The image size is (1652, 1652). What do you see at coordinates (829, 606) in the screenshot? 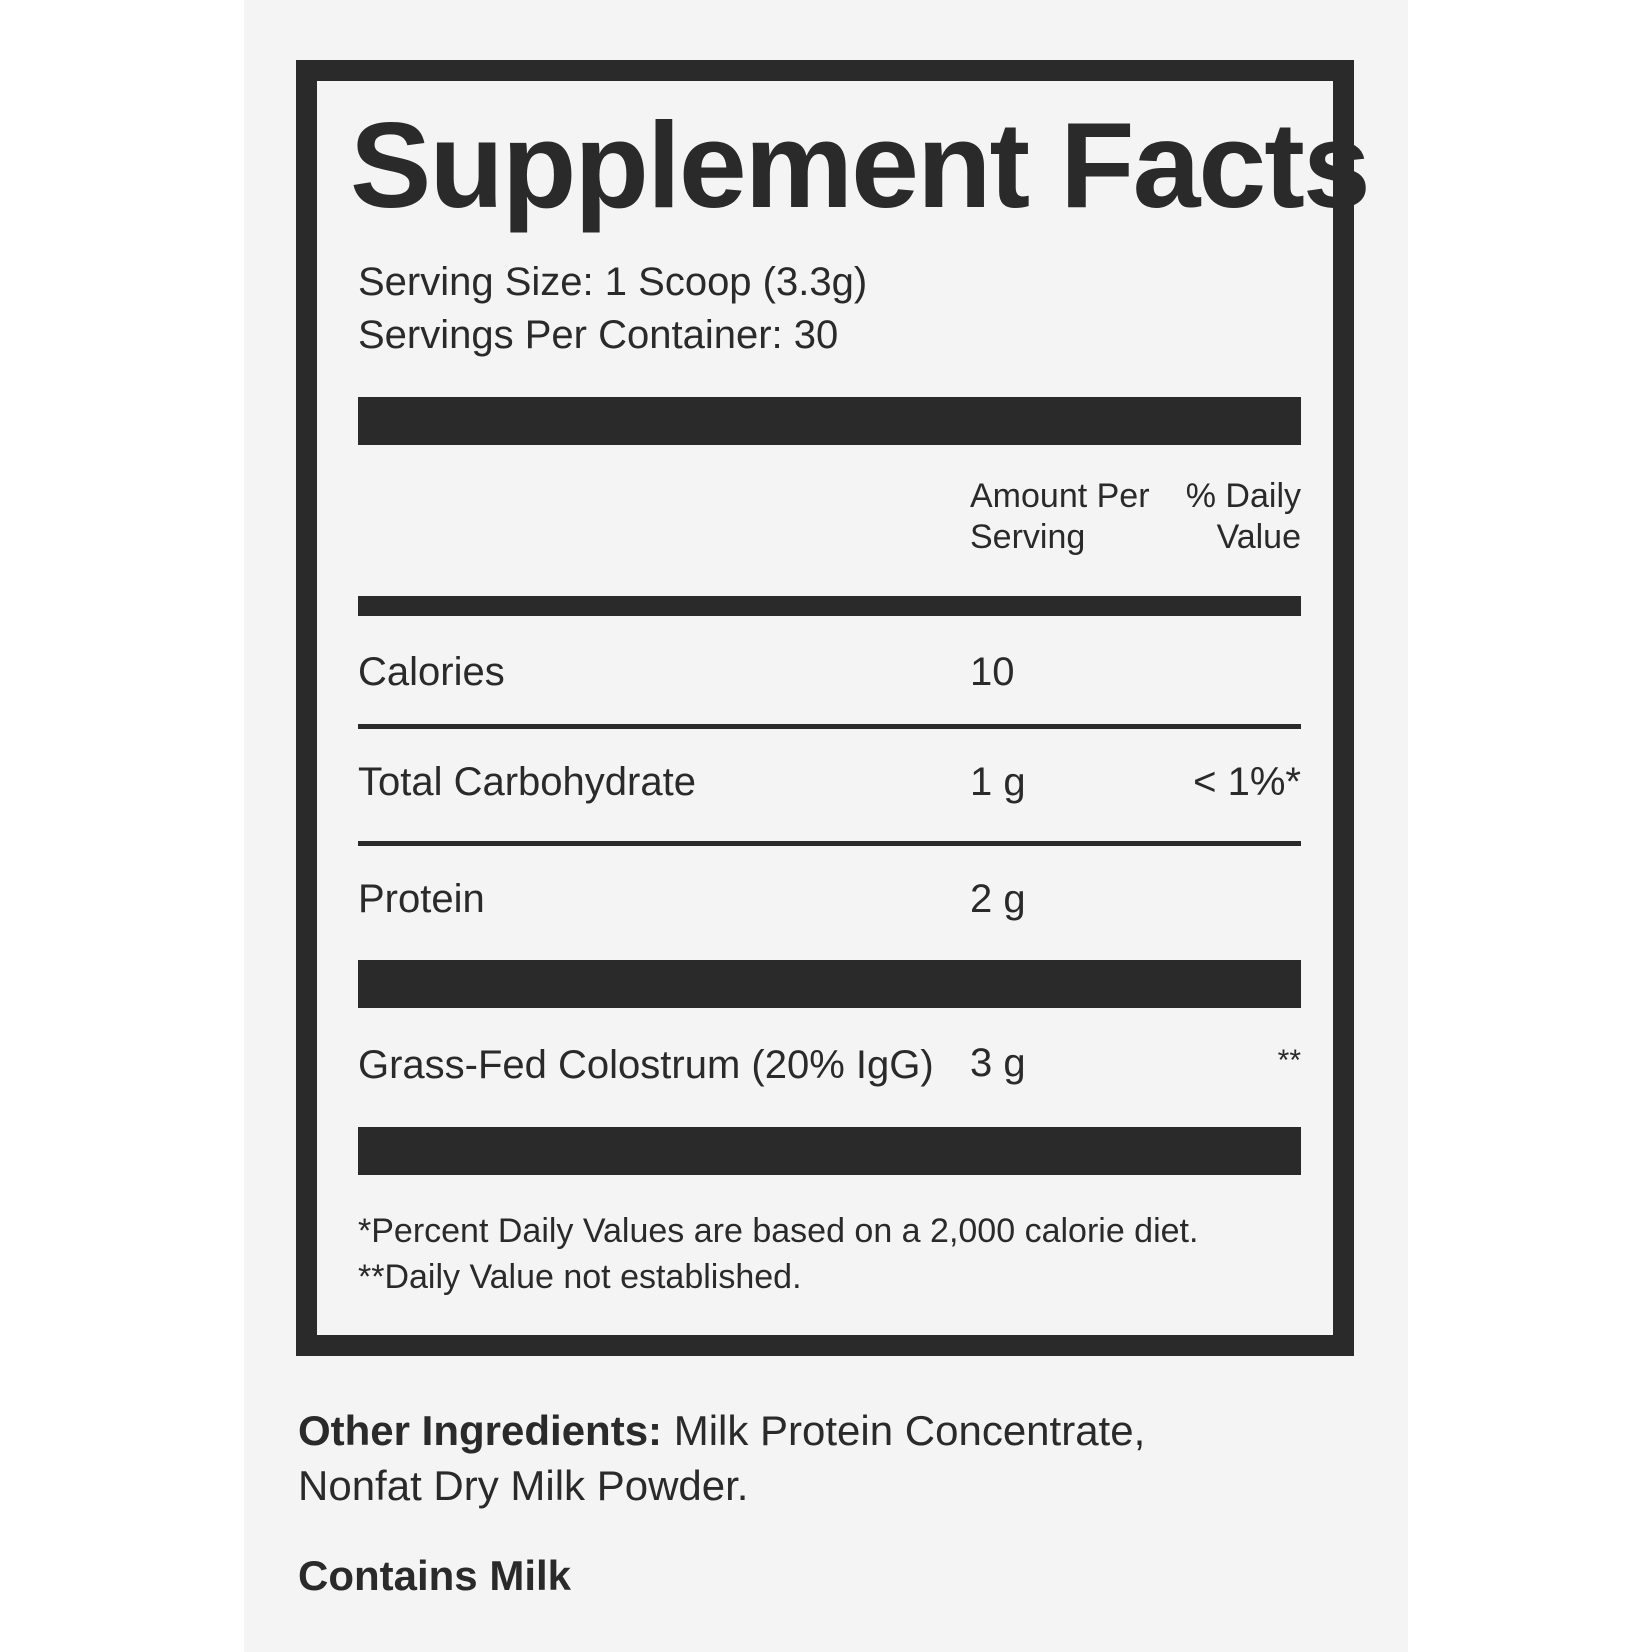
I see `medium-divider` at bounding box center [829, 606].